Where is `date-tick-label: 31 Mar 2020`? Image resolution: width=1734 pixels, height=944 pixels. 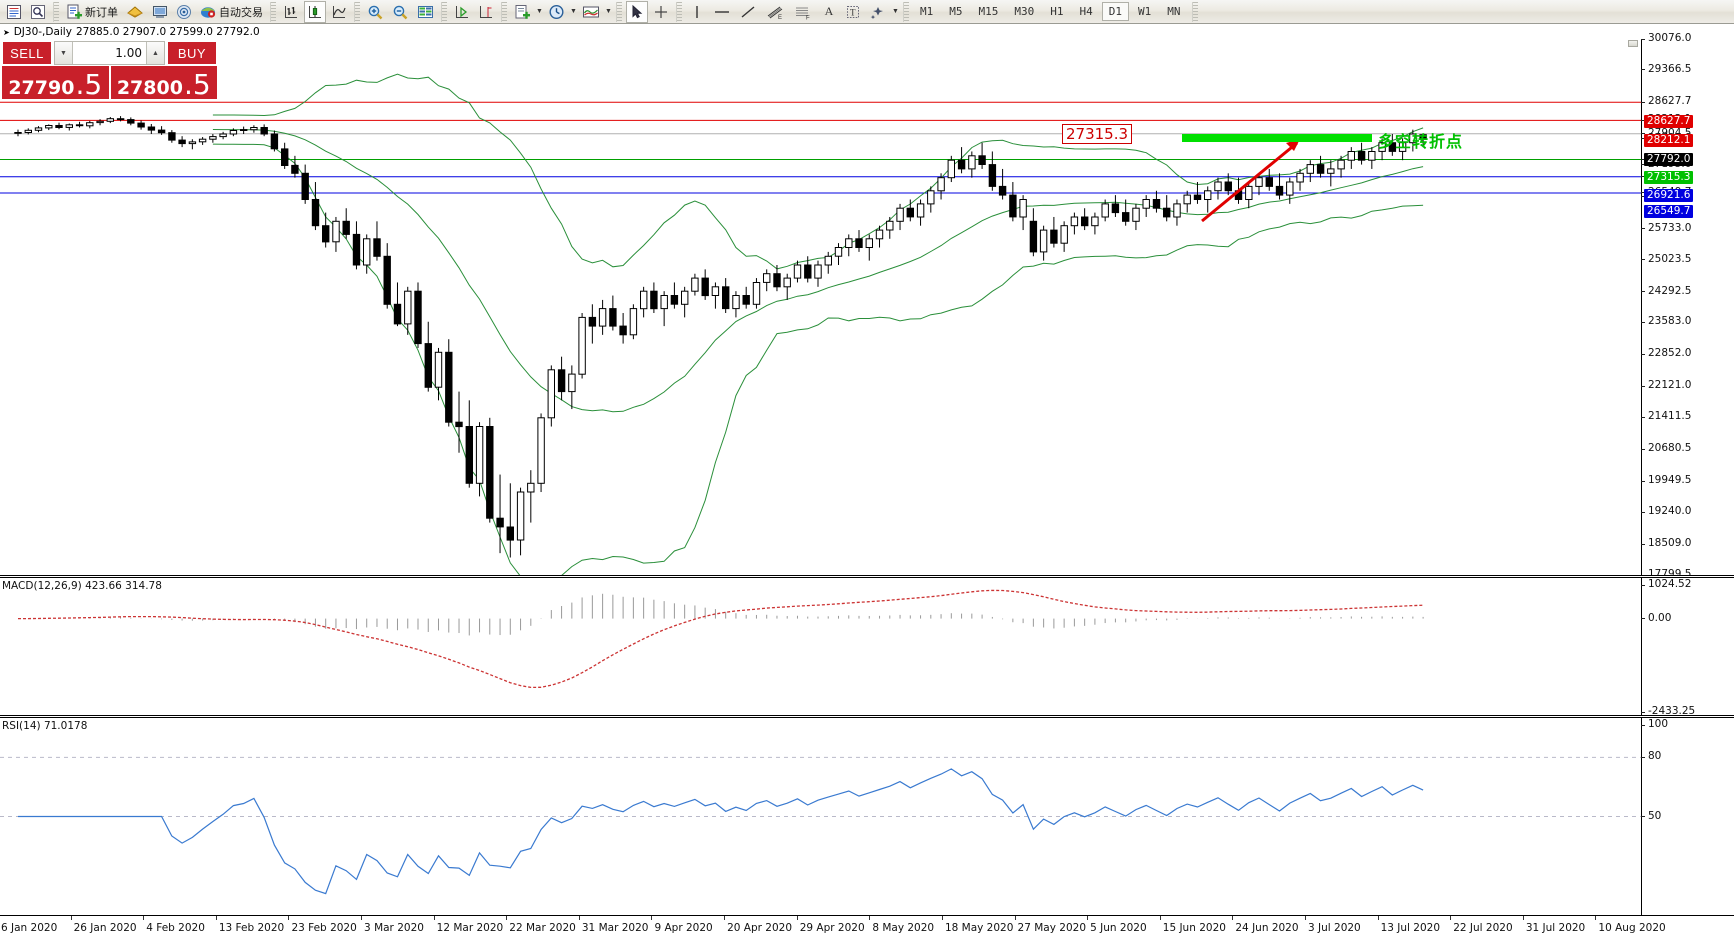
date-tick-label: 31 Mar 2020 is located at coordinates (615, 928).